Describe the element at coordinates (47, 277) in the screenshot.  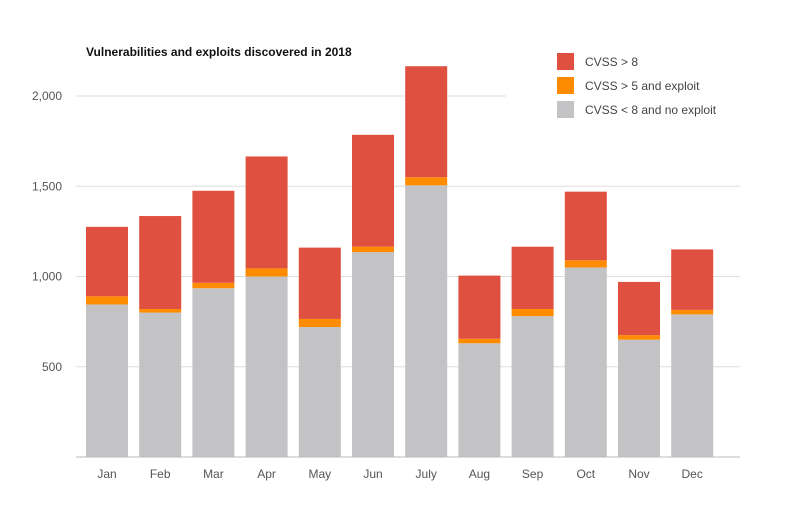
I see `y-tick-label: 1,000` at that location.